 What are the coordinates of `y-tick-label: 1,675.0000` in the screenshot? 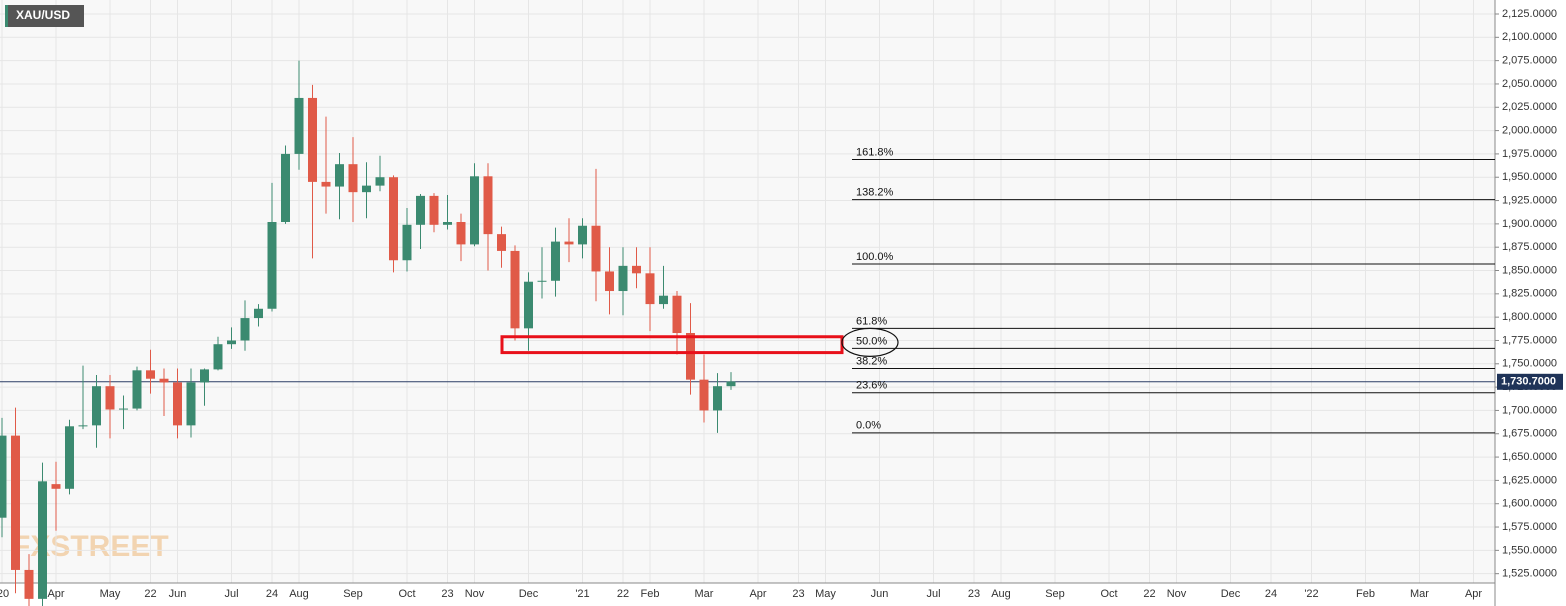 It's located at (1529, 434).